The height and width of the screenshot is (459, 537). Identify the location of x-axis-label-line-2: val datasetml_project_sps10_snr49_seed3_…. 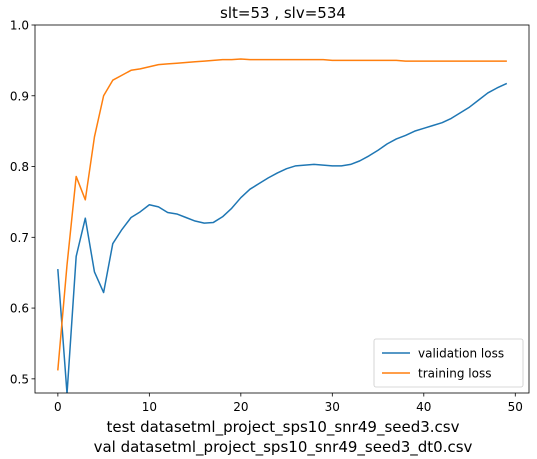
(283, 447).